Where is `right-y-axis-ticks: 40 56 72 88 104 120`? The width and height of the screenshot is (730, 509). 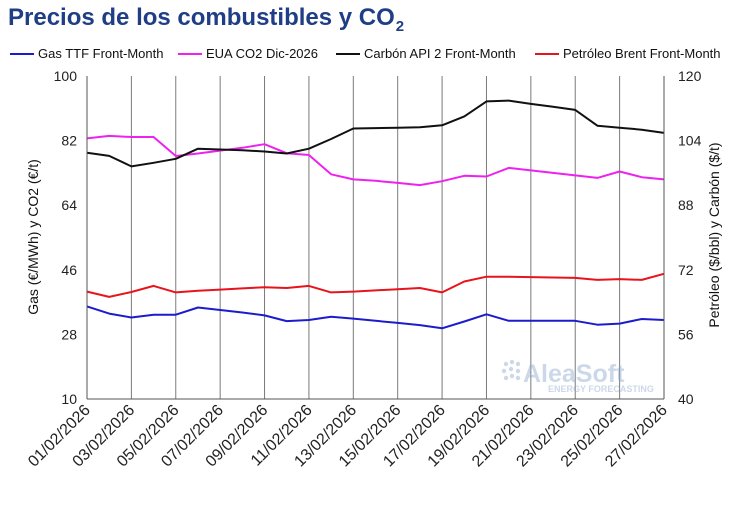 right-y-axis-ticks: 40 56 72 88 104 120 is located at coordinates (690, 237).